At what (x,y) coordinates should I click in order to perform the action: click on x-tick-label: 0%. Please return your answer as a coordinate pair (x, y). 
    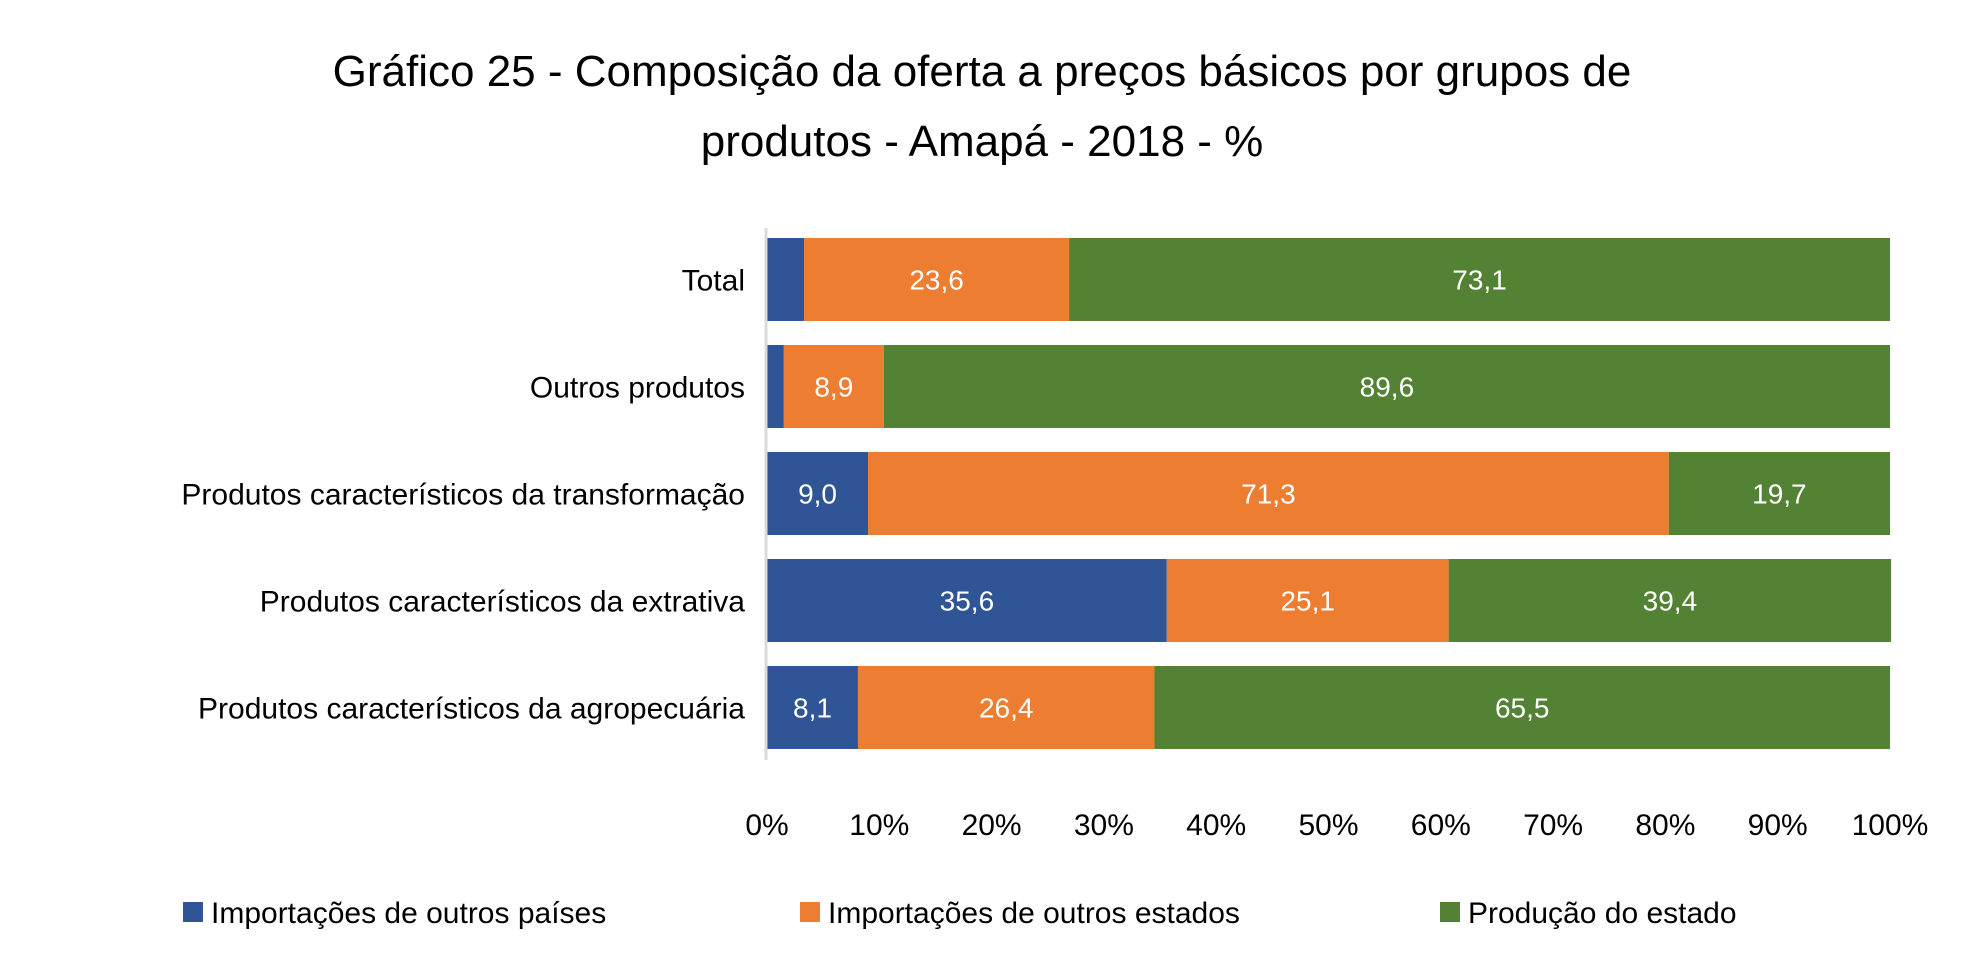
    Looking at the image, I should click on (766, 825).